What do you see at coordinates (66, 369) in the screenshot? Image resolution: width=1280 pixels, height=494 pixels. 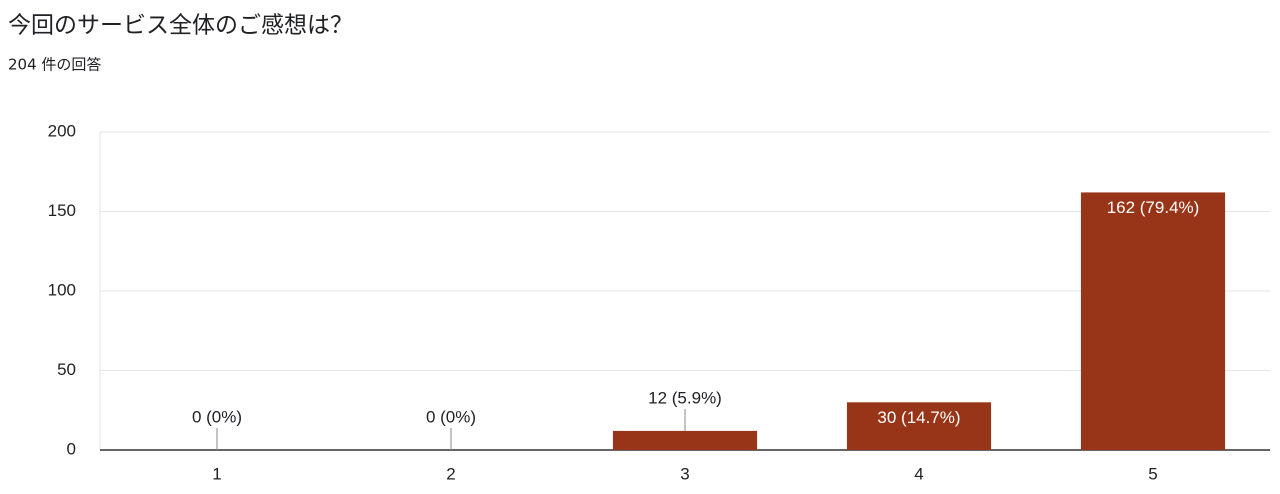 I see `y-tick-label: 50` at bounding box center [66, 369].